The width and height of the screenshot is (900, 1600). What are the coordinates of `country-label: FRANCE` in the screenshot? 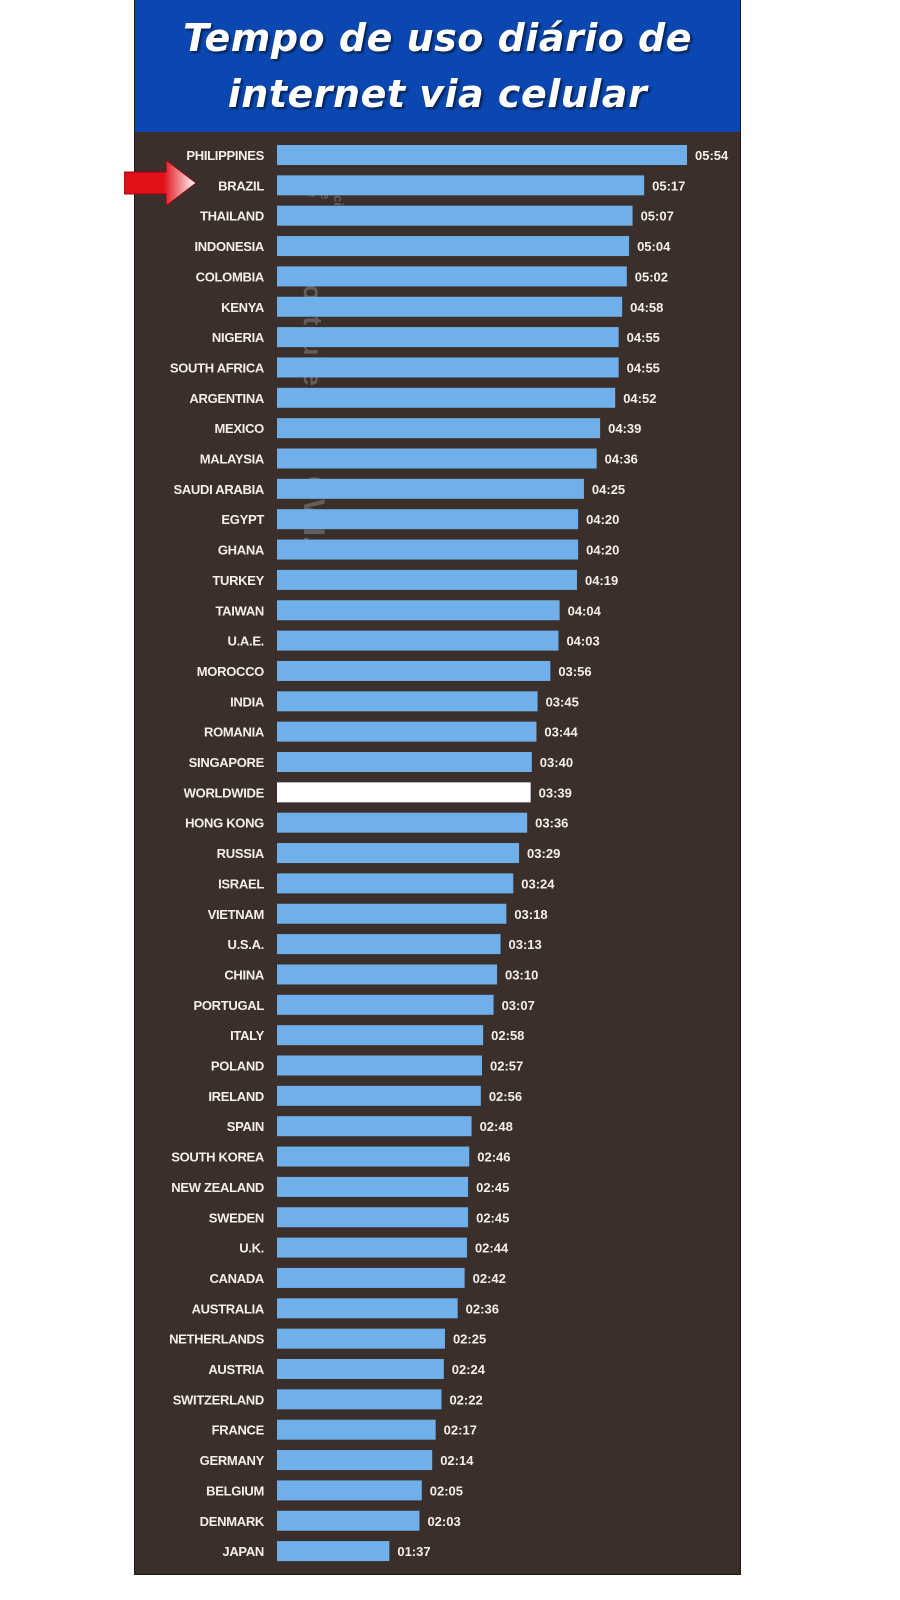 It's located at (238, 1430).